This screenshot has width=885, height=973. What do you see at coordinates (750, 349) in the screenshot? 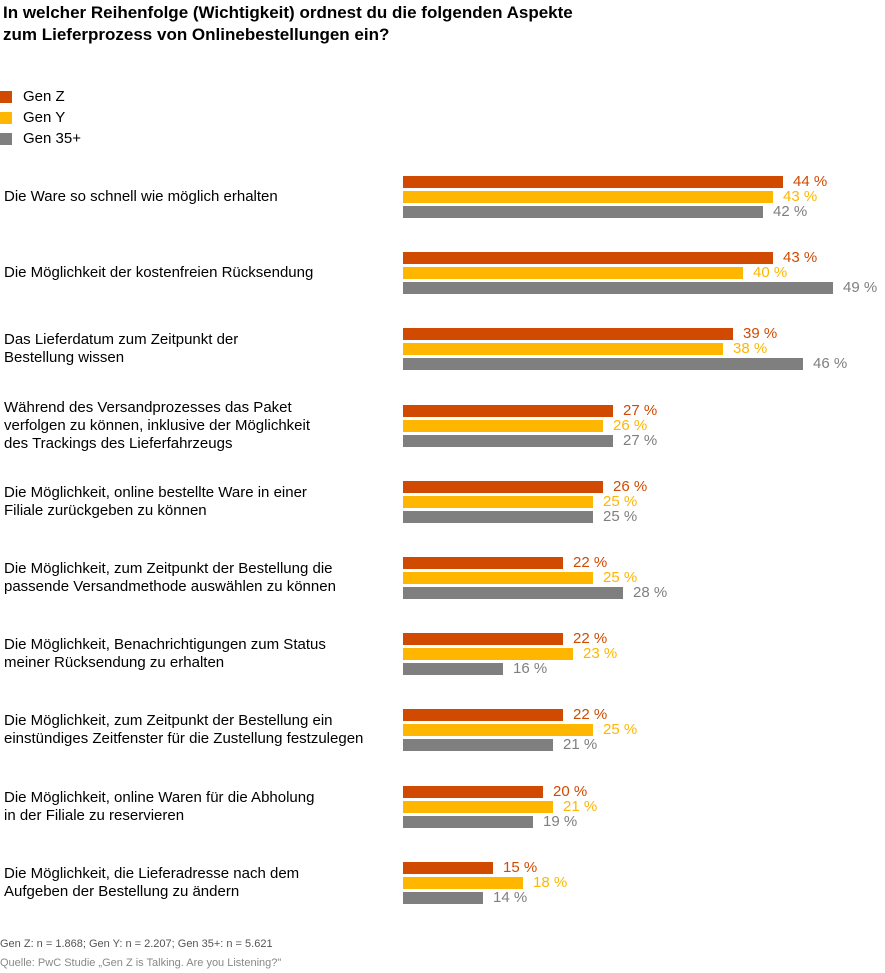
I see `data-label: 38 %` at bounding box center [750, 349].